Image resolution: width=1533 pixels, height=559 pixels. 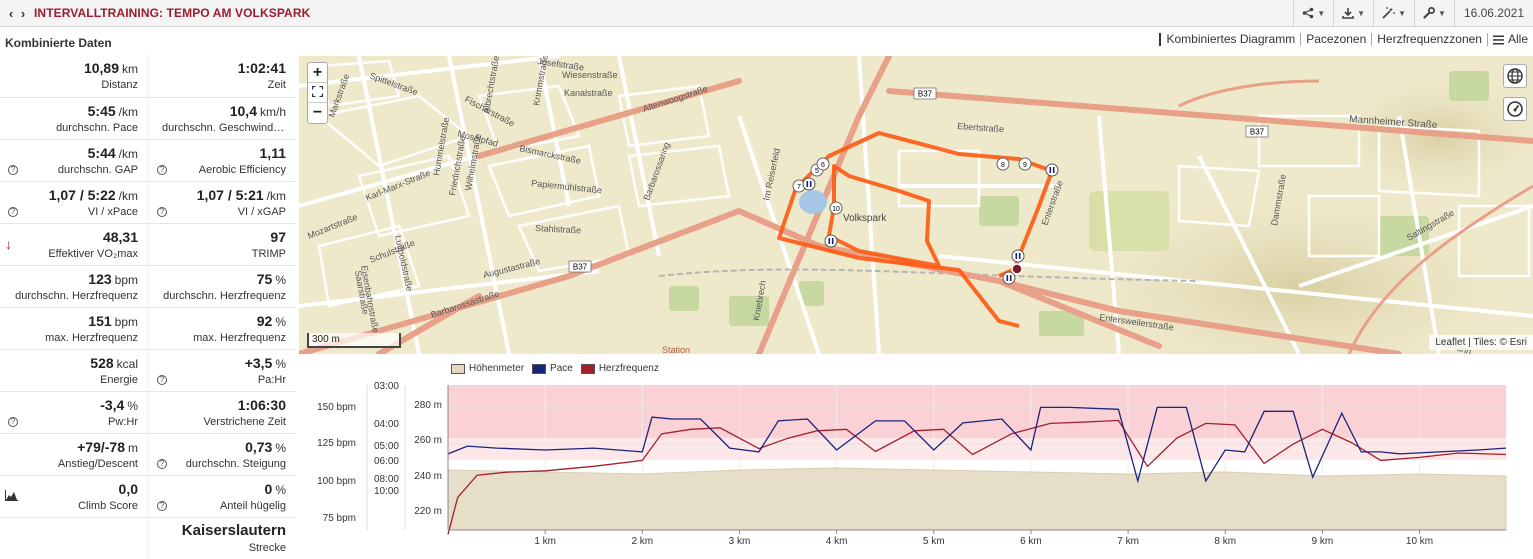 What do you see at coordinates (126, 280) in the screenshot?
I see `stat-unit: bpm` at bounding box center [126, 280].